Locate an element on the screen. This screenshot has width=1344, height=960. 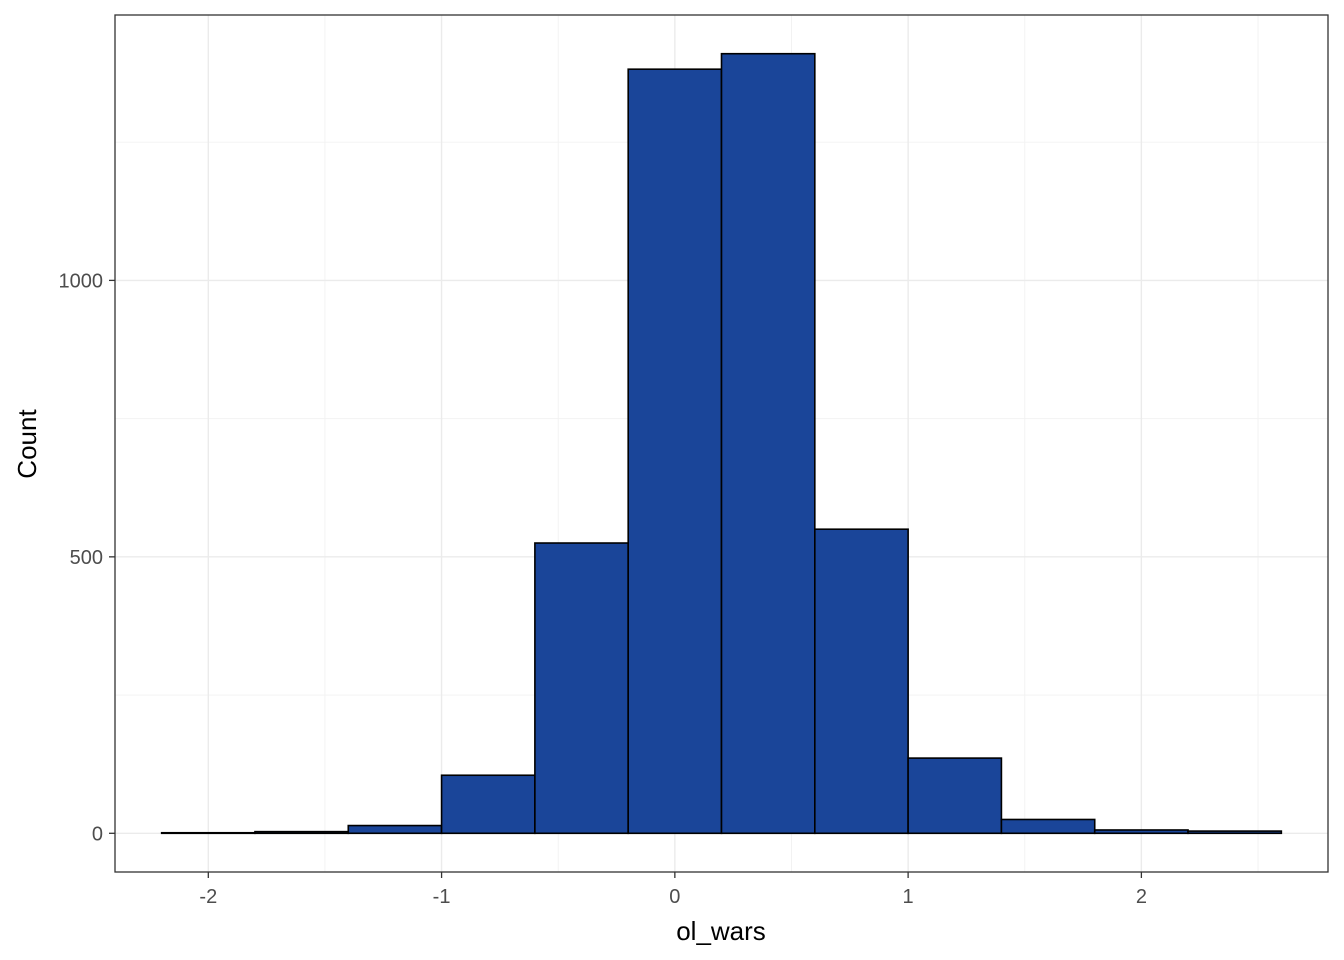
x-axis-title: ol_wars is located at coordinates (721, 931).